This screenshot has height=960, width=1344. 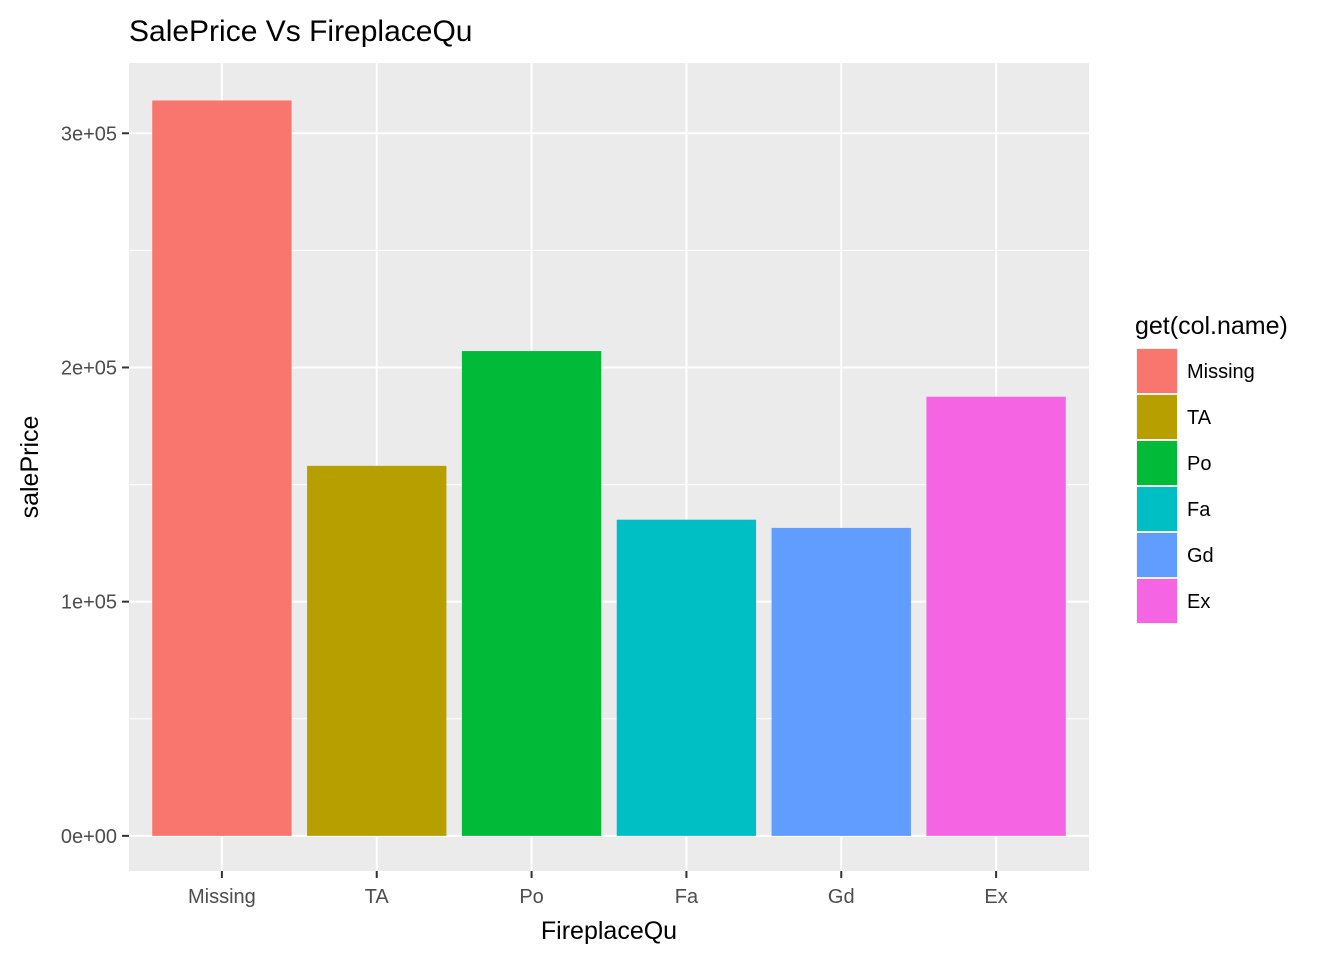 I want to click on y-tick-label: 2e+05, so click(x=89, y=368).